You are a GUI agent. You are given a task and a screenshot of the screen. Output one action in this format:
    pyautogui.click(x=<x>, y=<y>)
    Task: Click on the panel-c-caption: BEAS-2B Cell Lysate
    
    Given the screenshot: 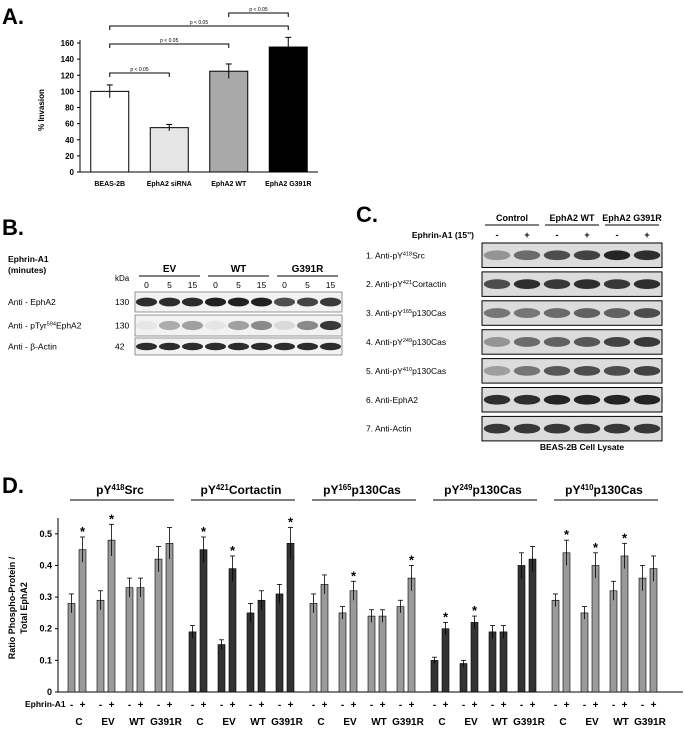 What is the action you would take?
    pyautogui.click(x=582, y=447)
    